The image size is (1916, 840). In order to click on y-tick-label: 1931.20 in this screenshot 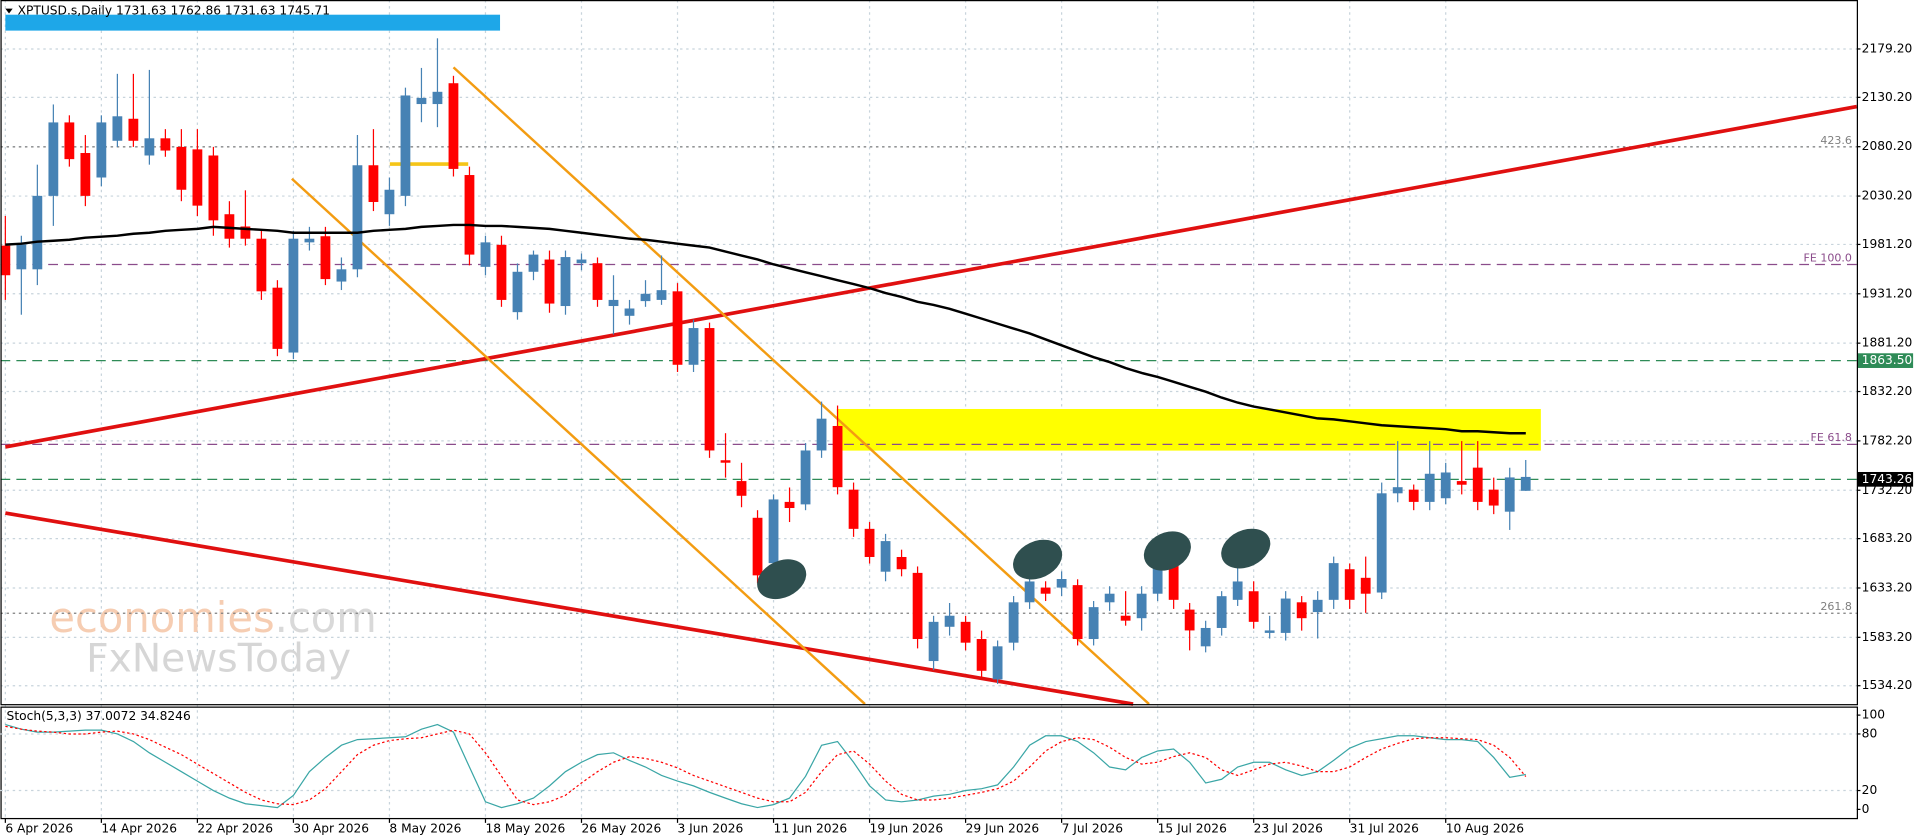, I will do `click(1887, 293)`.